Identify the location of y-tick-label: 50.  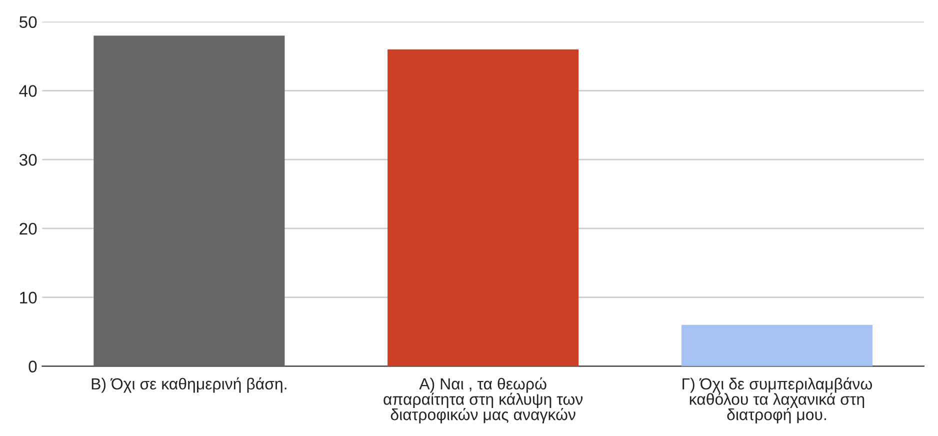
(28, 22).